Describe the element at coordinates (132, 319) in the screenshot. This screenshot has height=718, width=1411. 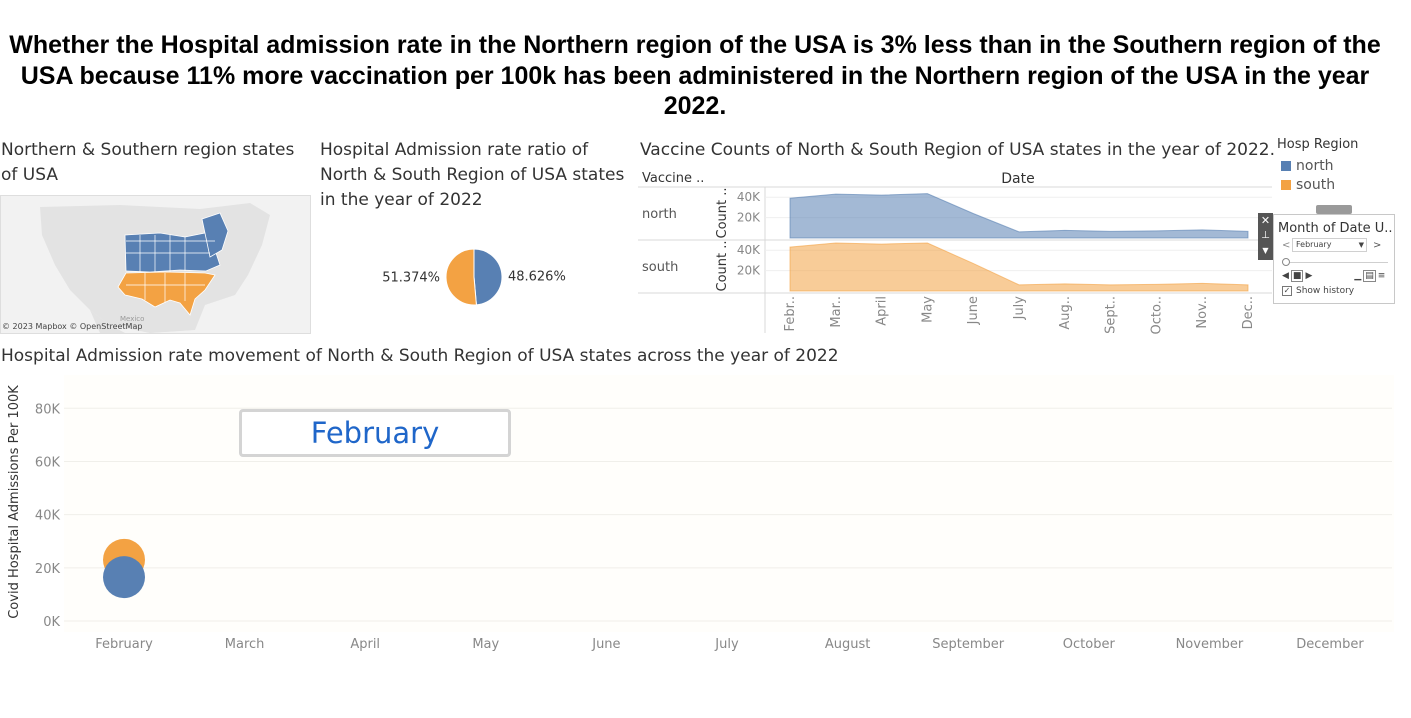
I see `mexico-label: Mexico` at that location.